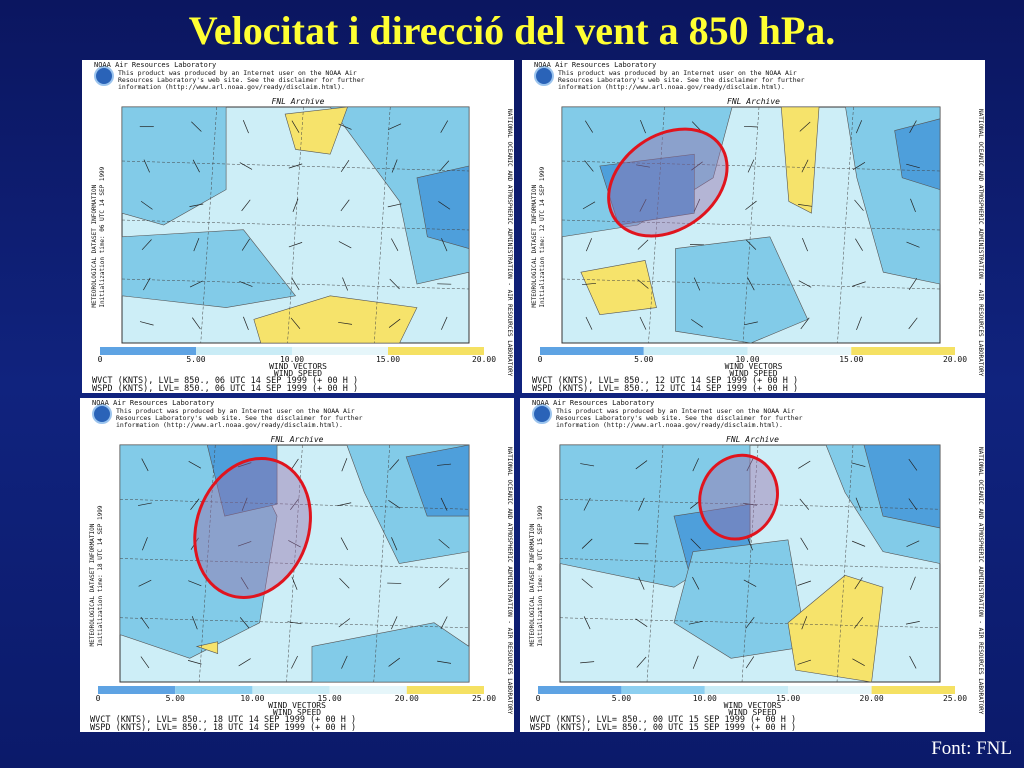  What do you see at coordinates (297, 439) in the screenshot?
I see `archive-label: FNL Archive` at bounding box center [297, 439].